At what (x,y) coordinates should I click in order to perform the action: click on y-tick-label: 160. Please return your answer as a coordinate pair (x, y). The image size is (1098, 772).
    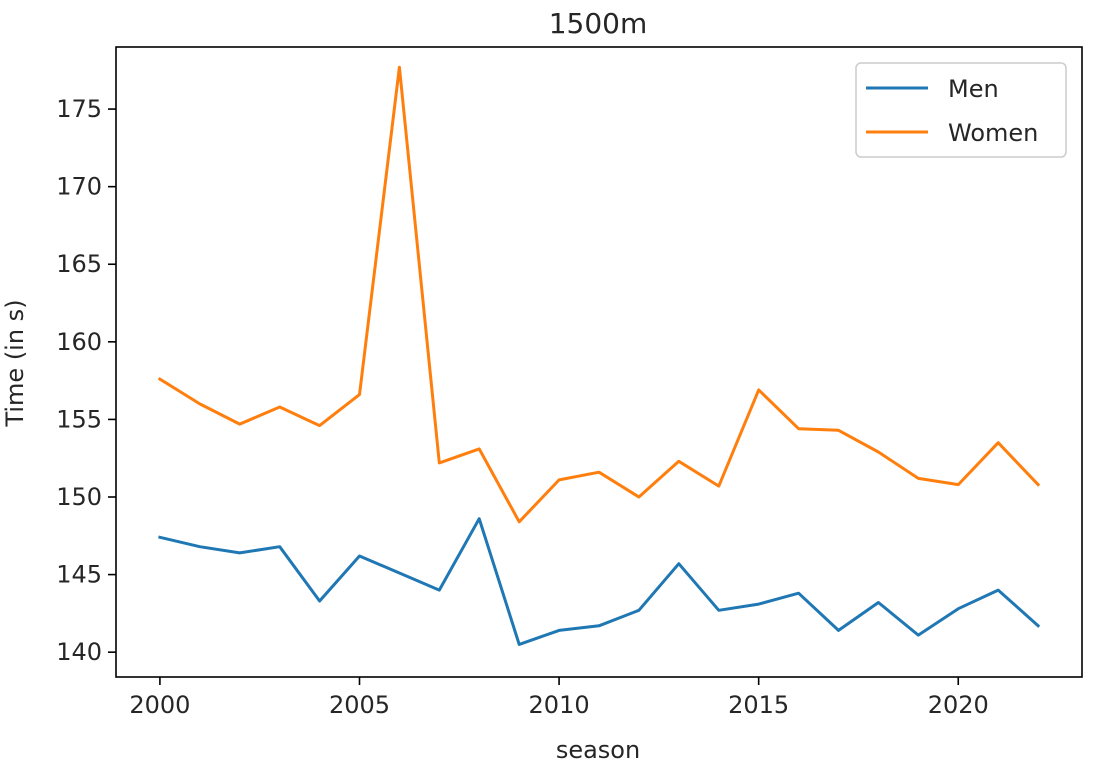
    Looking at the image, I should click on (79, 342).